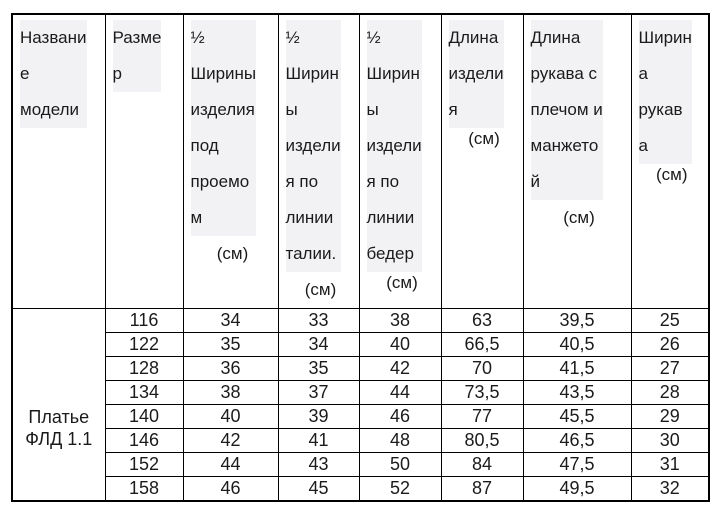 The width and height of the screenshot is (718, 522). I want to click on value-cell: 28, so click(670, 392).